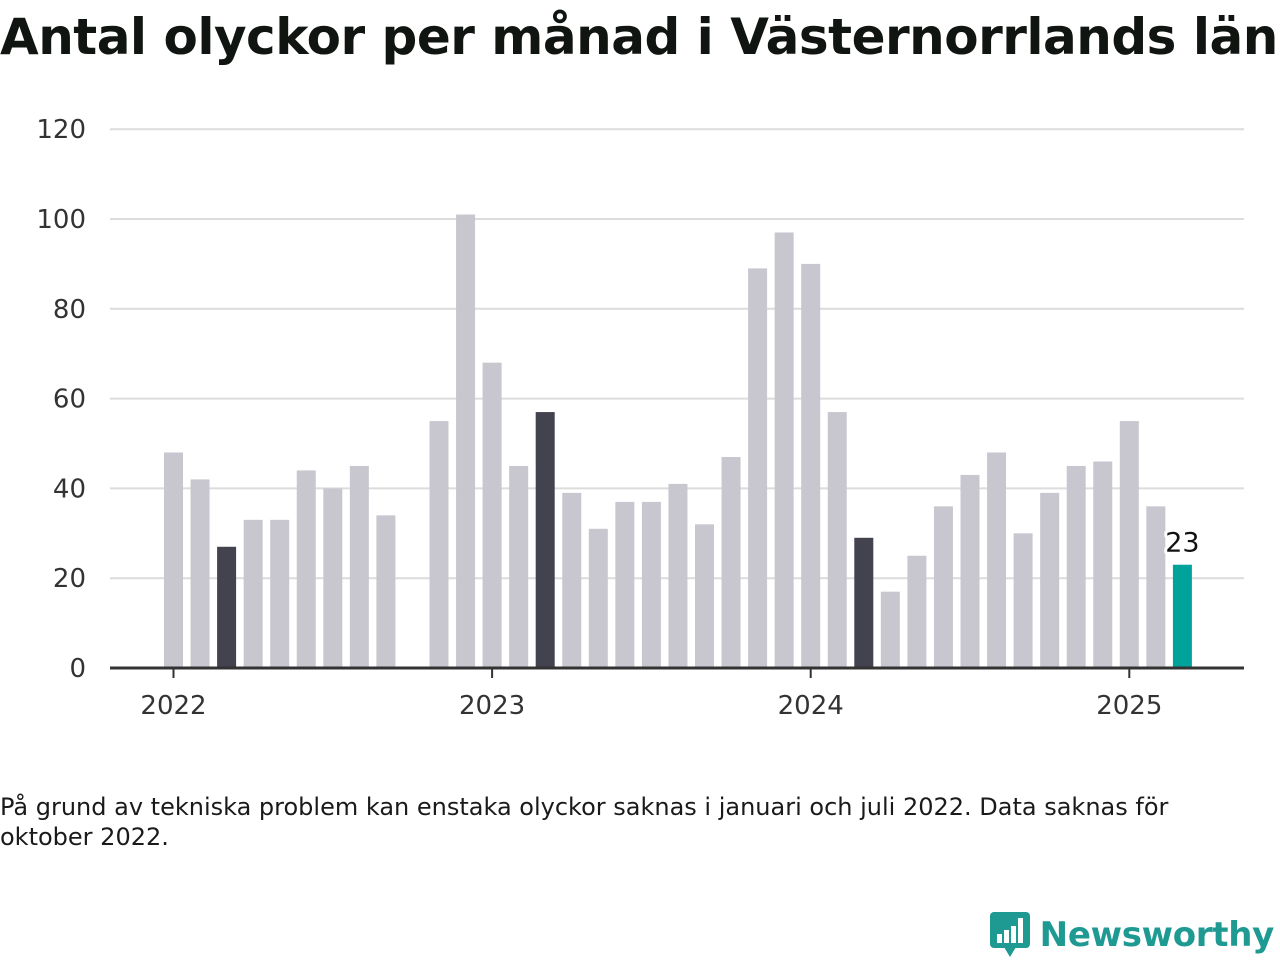  What do you see at coordinates (811, 706) in the screenshot?
I see `x-tick-label: 2024` at bounding box center [811, 706].